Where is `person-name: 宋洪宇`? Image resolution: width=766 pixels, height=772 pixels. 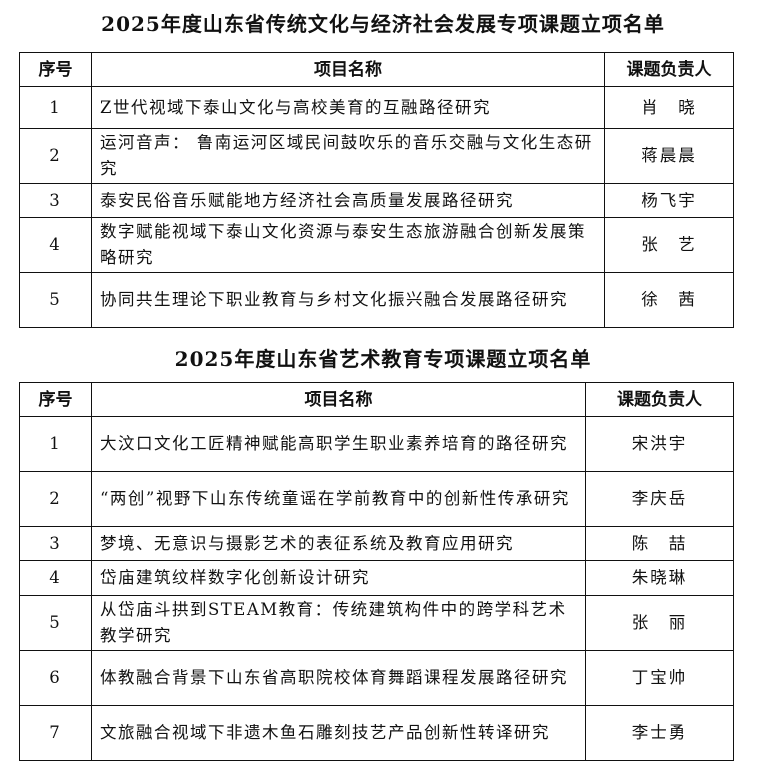
person-name: 宋洪宇 is located at coordinates (659, 444).